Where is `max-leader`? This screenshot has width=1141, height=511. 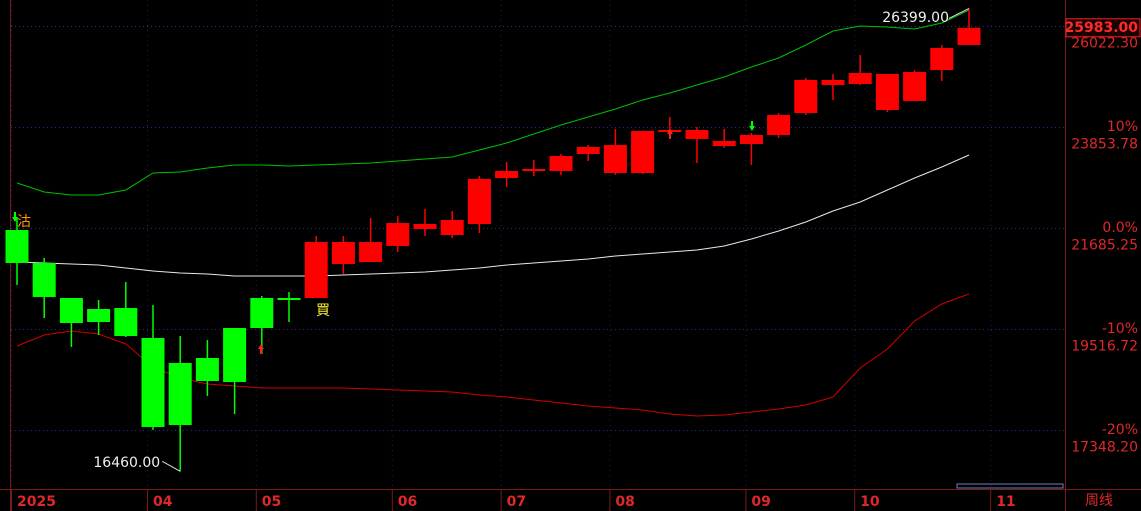 max-leader is located at coordinates (959, 13).